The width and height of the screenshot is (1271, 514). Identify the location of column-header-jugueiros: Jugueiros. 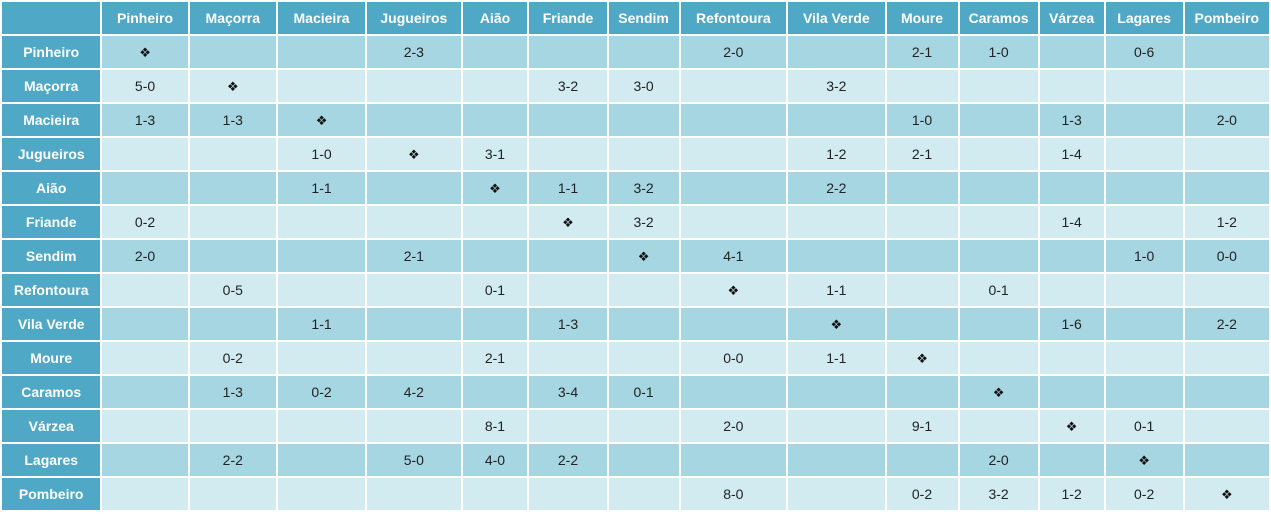
(414, 18).